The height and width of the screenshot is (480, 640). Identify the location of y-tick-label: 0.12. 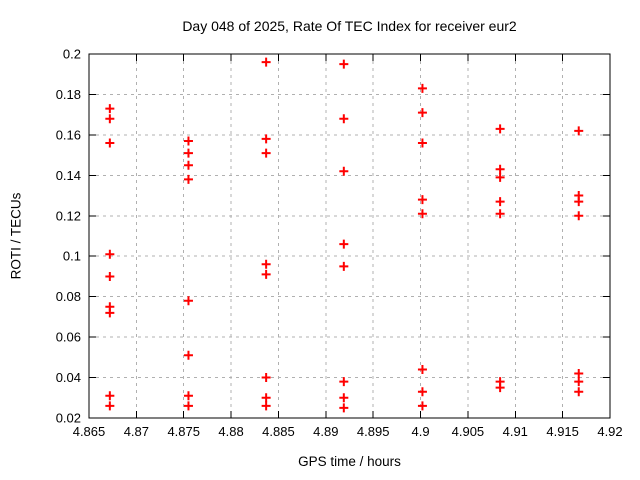
(68, 215).